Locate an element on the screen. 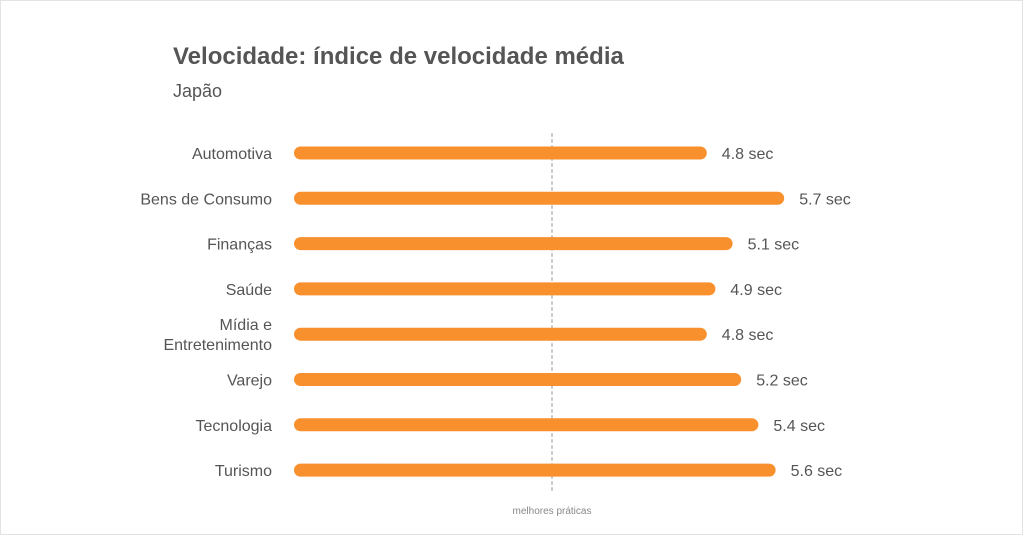  value-label: 5.7 sec is located at coordinates (825, 199).